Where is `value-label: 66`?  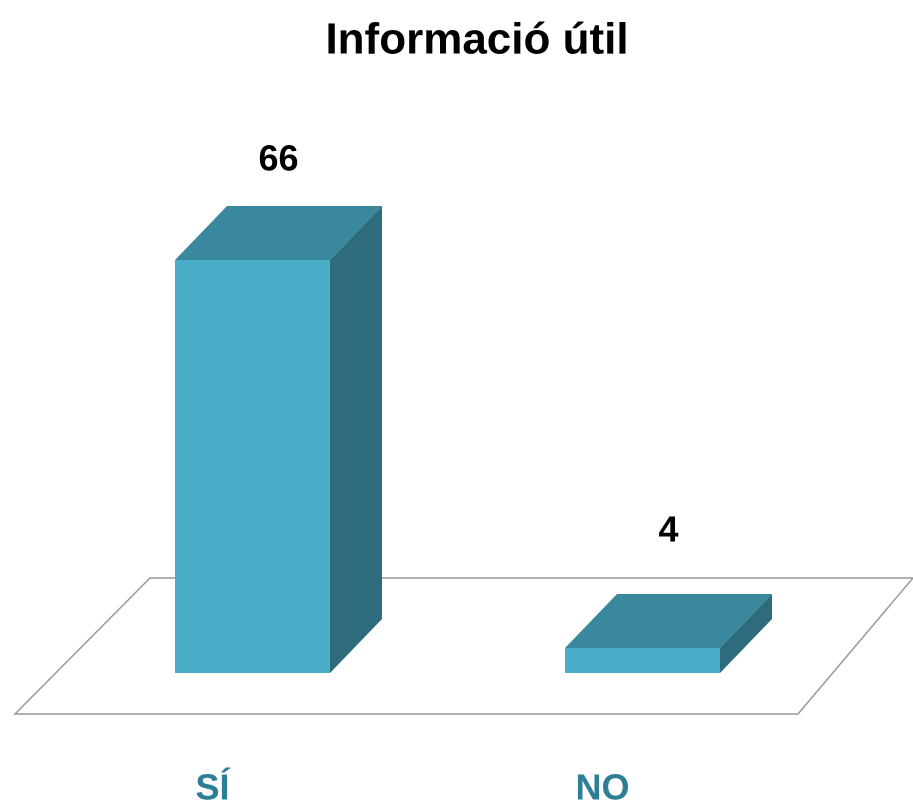
value-label: 66 is located at coordinates (278, 158).